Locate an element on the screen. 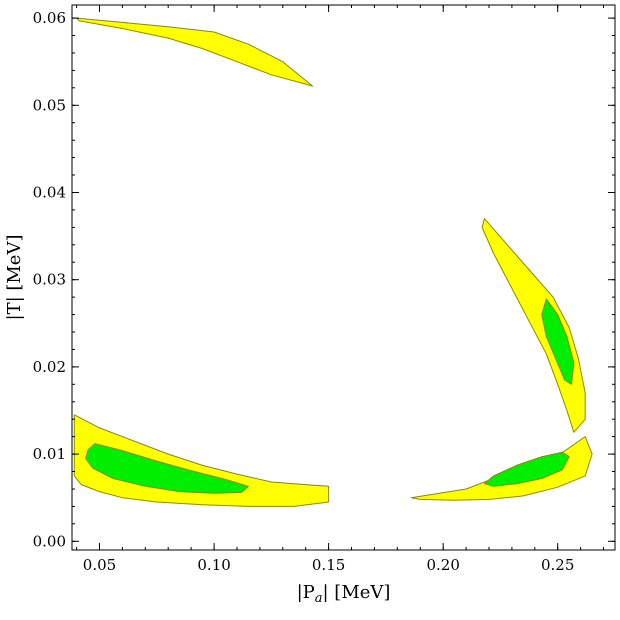 The height and width of the screenshot is (620, 620). region-bottom-right-core is located at coordinates (526, 469).